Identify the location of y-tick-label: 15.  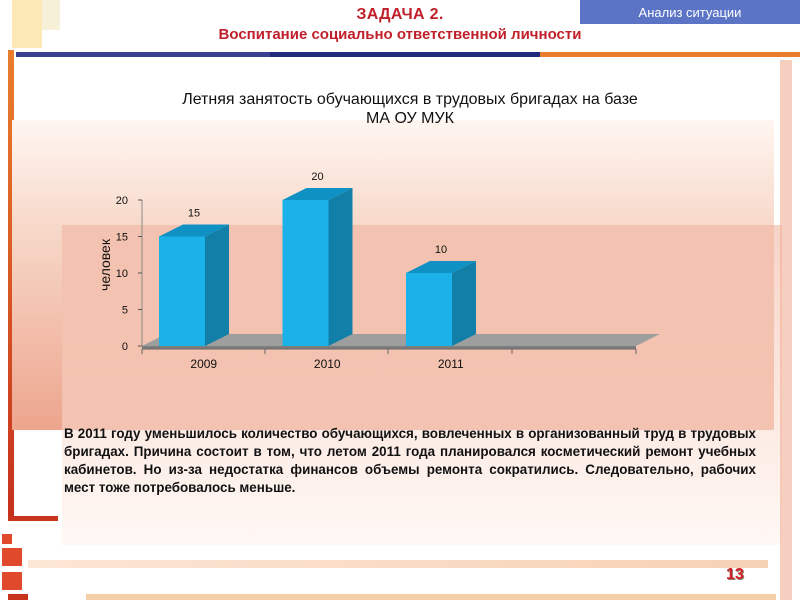
(122, 238).